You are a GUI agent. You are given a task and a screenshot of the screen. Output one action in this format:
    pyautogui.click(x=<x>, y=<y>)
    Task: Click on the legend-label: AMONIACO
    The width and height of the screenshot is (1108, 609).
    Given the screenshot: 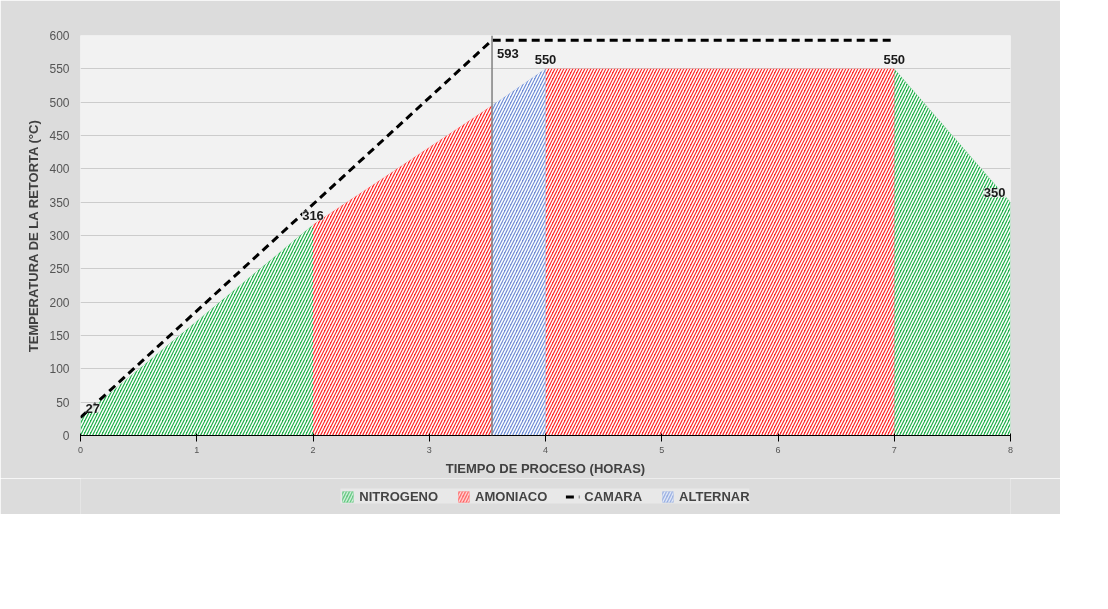 What is the action you would take?
    pyautogui.click(x=511, y=496)
    